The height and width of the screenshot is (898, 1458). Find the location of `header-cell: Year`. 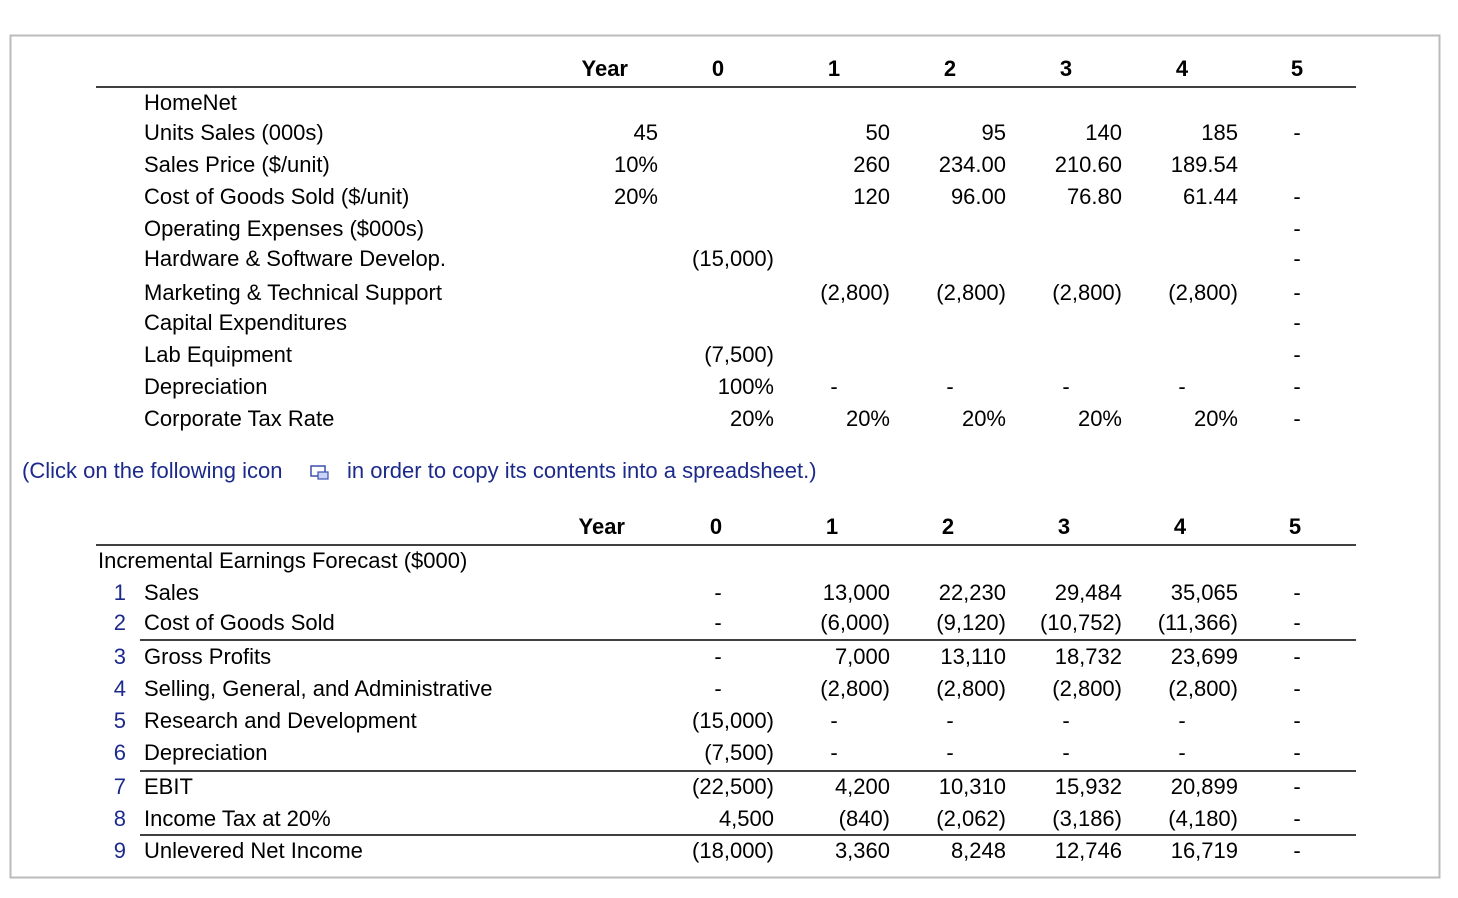

header-cell: Year is located at coordinates (605, 68).